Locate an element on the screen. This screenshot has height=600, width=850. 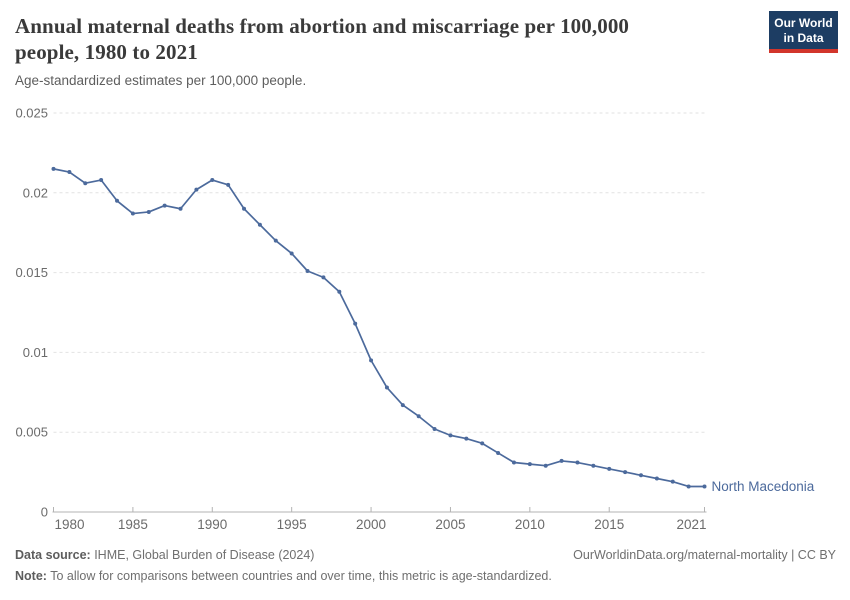
x-tick-label: 2005 is located at coordinates (450, 524).